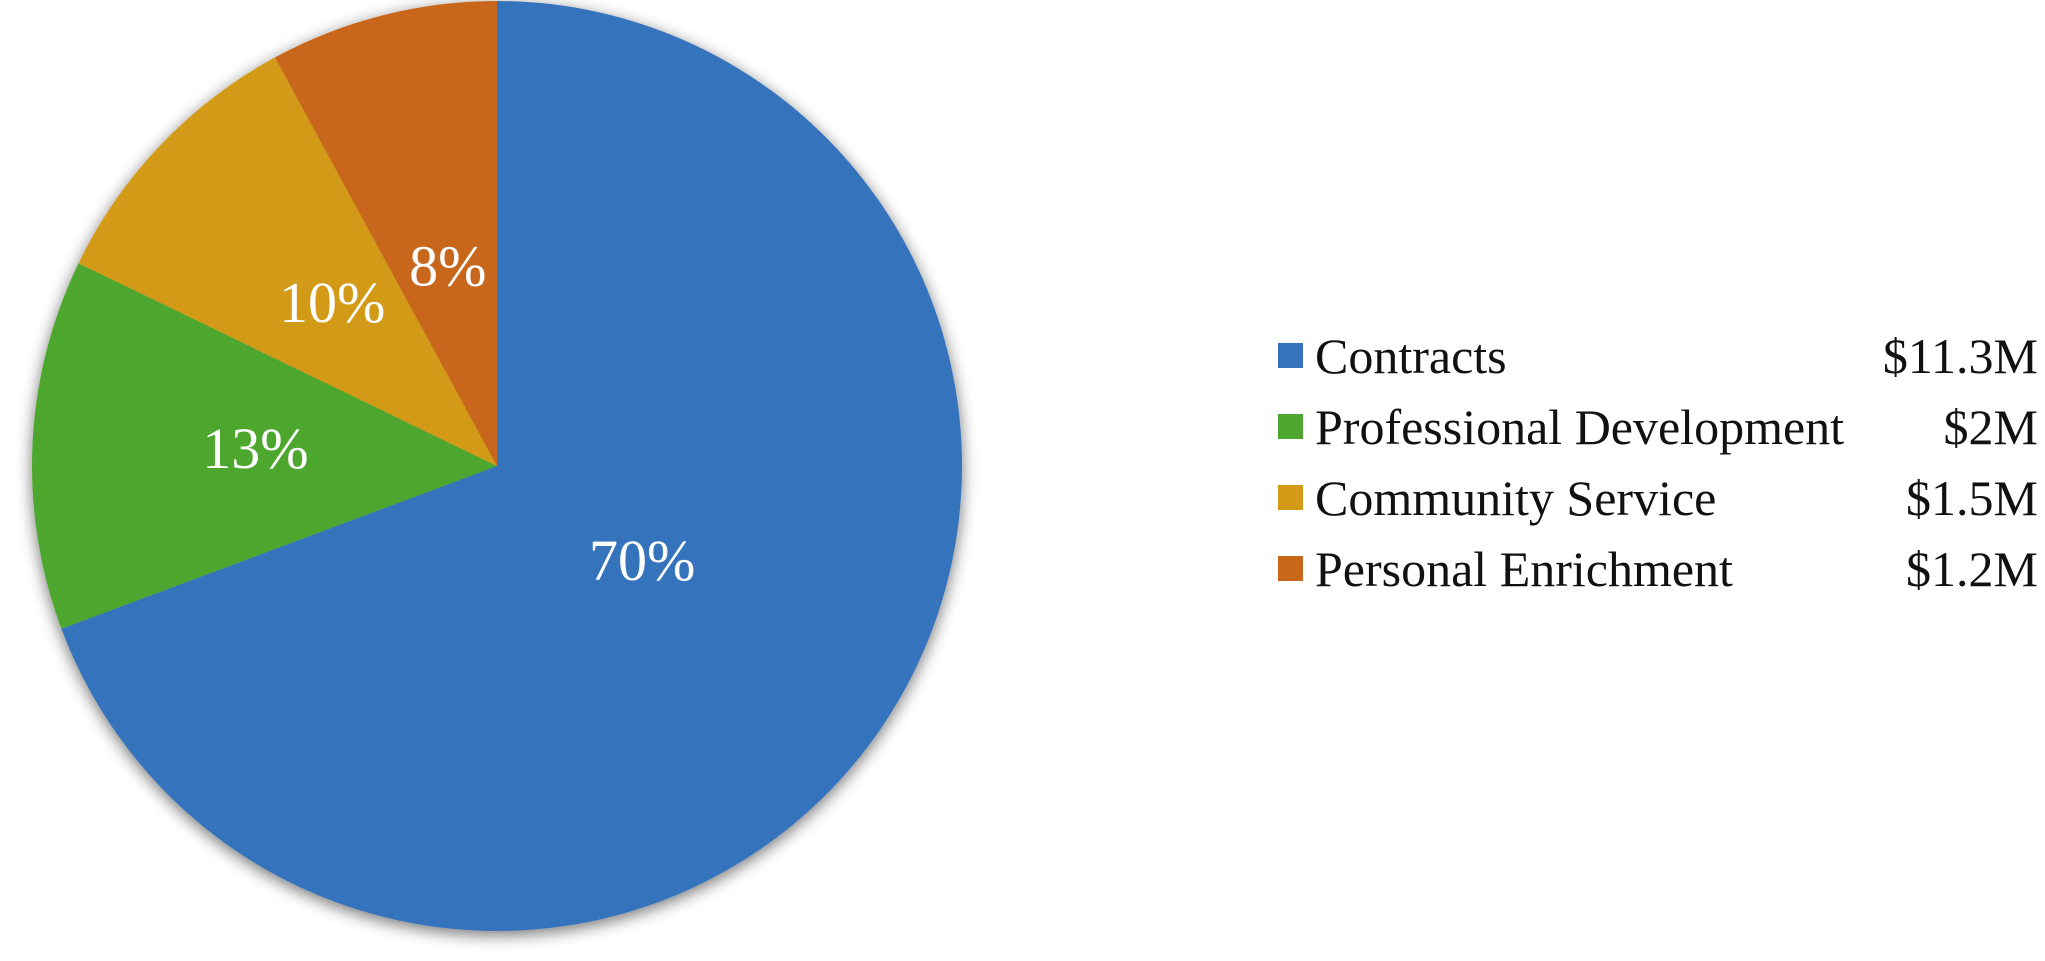 The height and width of the screenshot is (961, 2045). Describe the element at coordinates (1580, 426) in the screenshot. I see `legend-label-professional-development: Professional Development` at that location.